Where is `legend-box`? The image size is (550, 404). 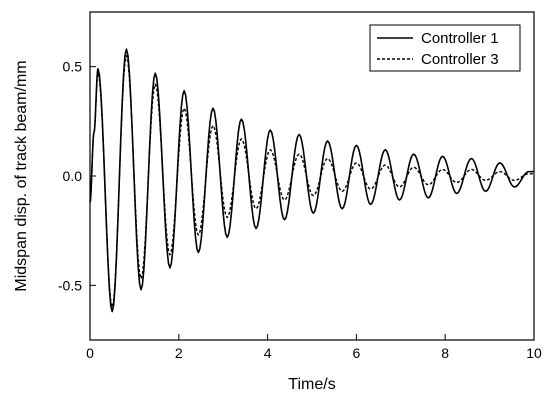
legend-box is located at coordinates (445, 48).